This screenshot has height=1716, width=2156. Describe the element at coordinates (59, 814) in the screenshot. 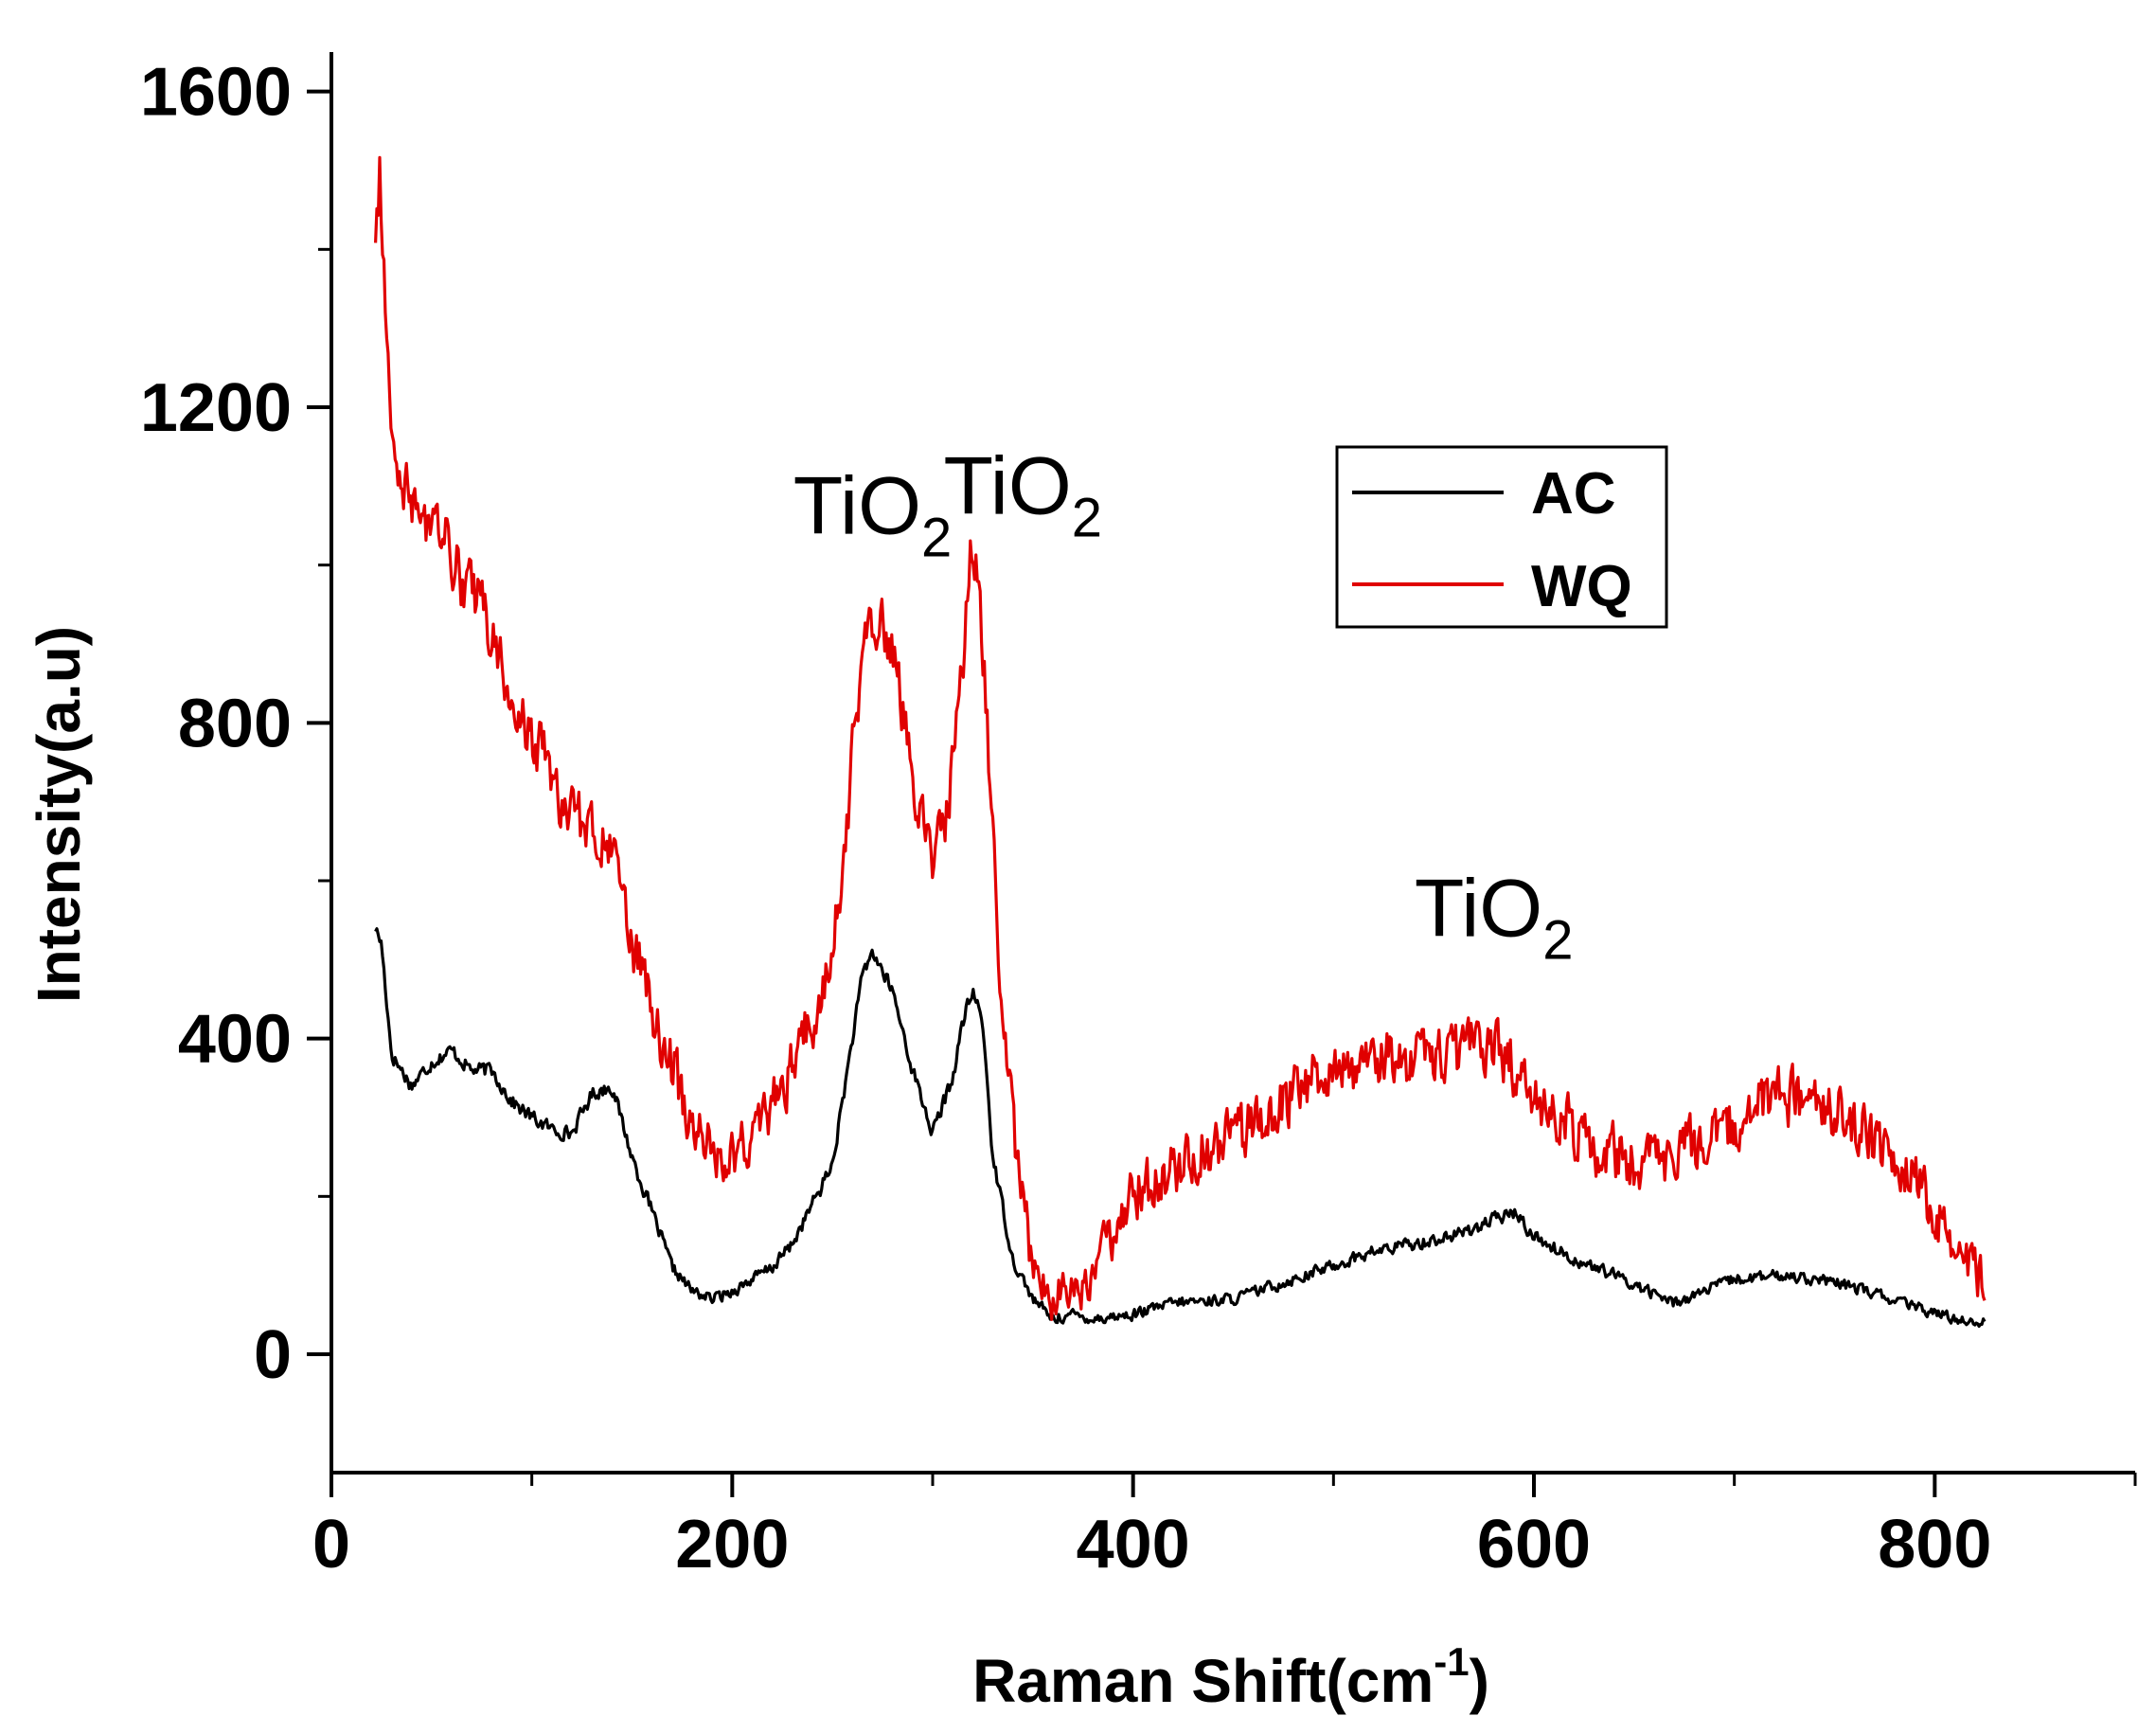

I see `y-axis-label: Intensity(a.u)` at that location.